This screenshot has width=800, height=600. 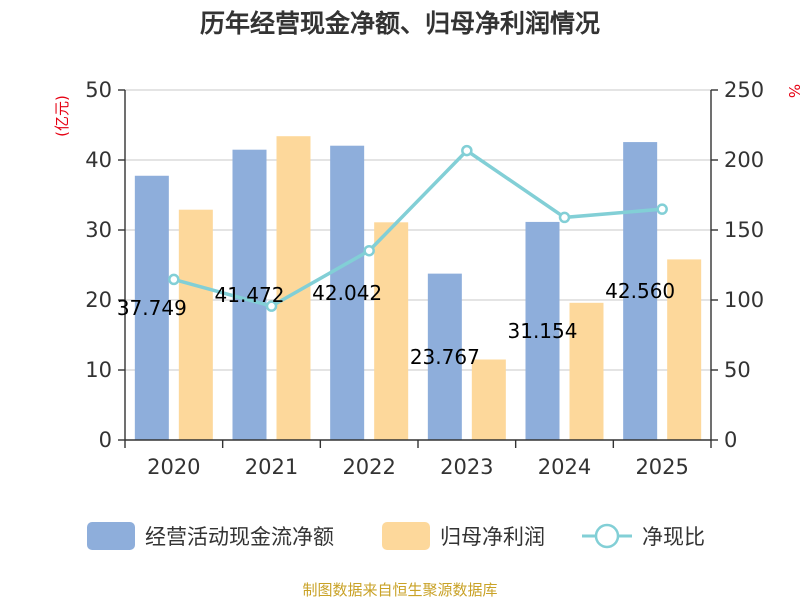 I want to click on legend-net-profit-label: 归母净利润, so click(x=492, y=537).